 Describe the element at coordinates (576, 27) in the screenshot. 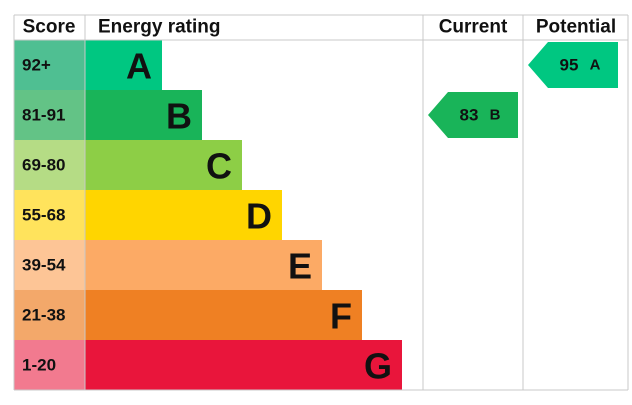

I see `header-potential: Potential` at that location.